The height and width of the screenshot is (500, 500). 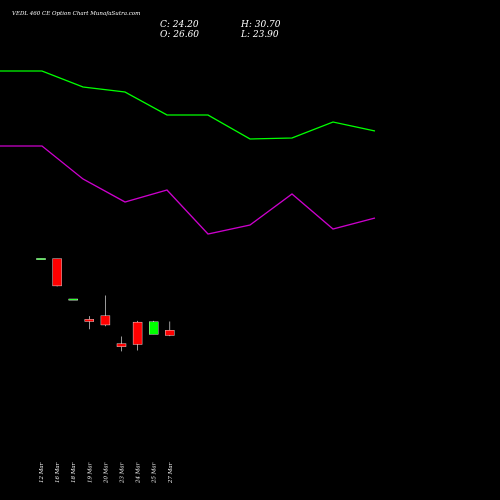 I want to click on date-label: 25 Mar, so click(x=155, y=473).